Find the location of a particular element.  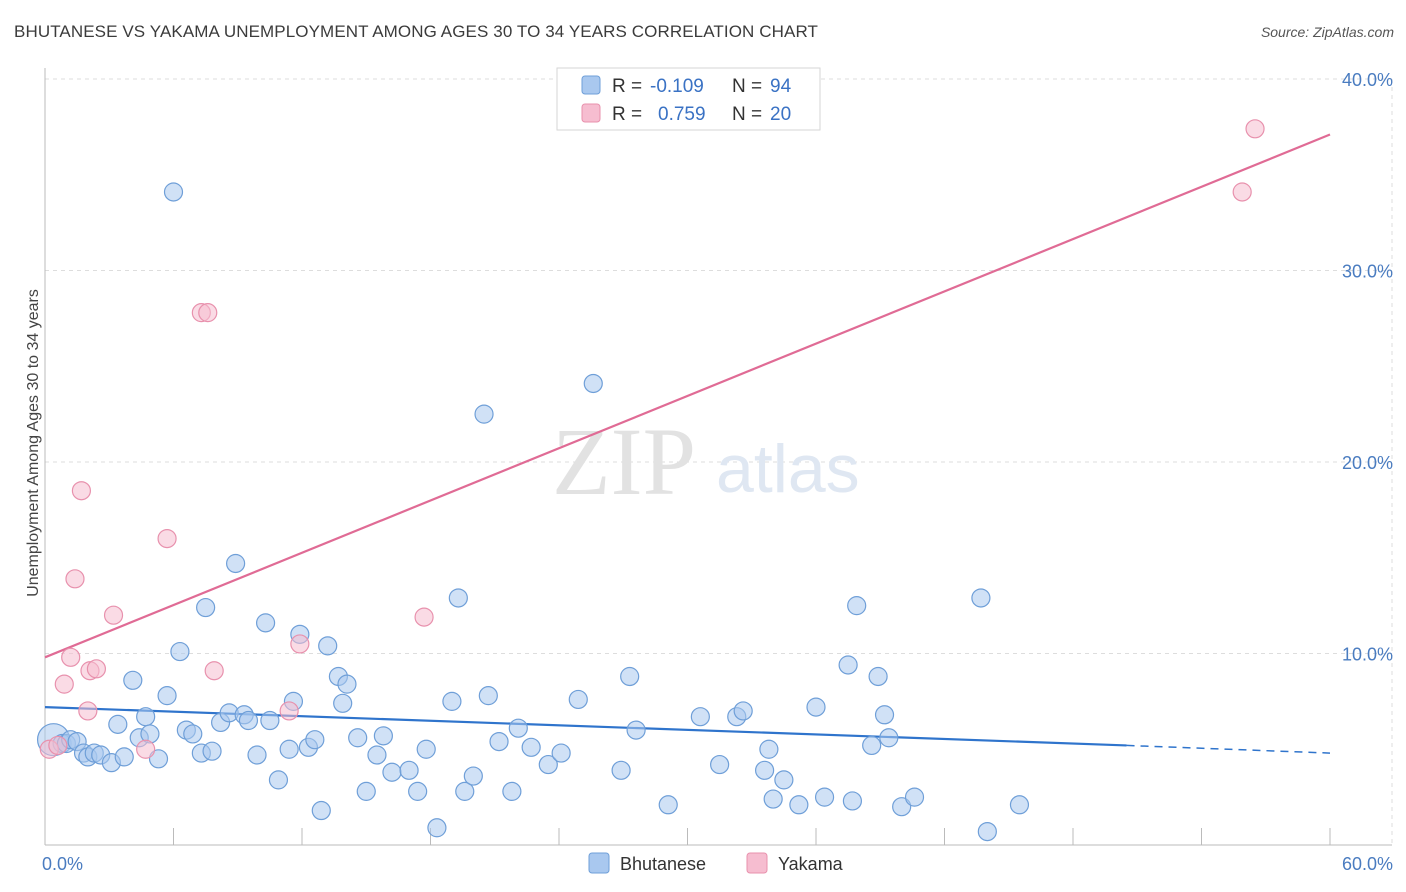

y-tick-label-10: 10.0% is located at coordinates (1367, 655).